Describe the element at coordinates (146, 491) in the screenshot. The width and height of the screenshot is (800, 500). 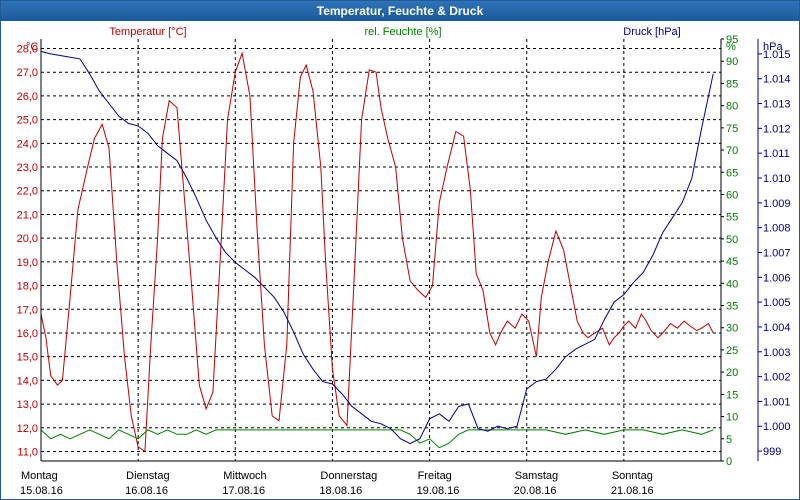
I see `date-label: 16.08.16` at that location.